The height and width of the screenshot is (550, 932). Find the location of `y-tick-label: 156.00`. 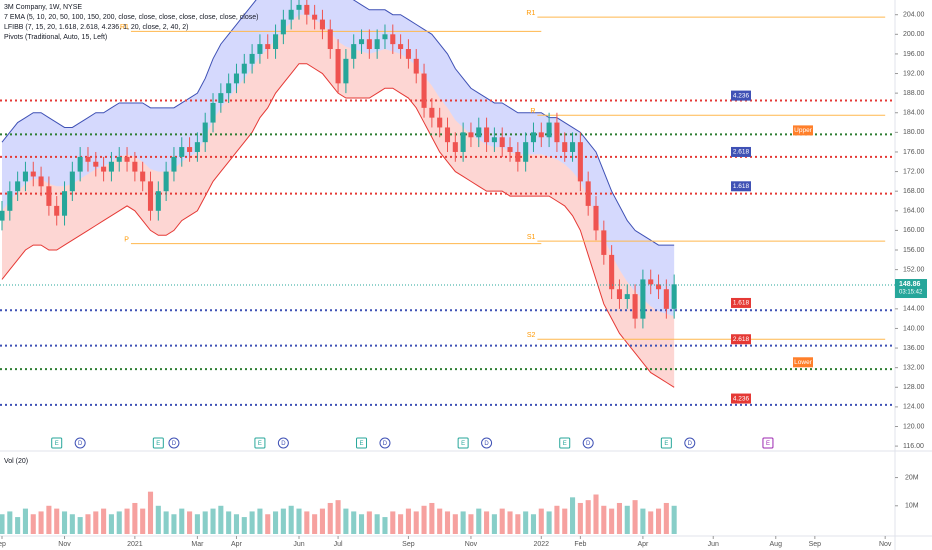

y-tick-label: 156.00 is located at coordinates (914, 250).